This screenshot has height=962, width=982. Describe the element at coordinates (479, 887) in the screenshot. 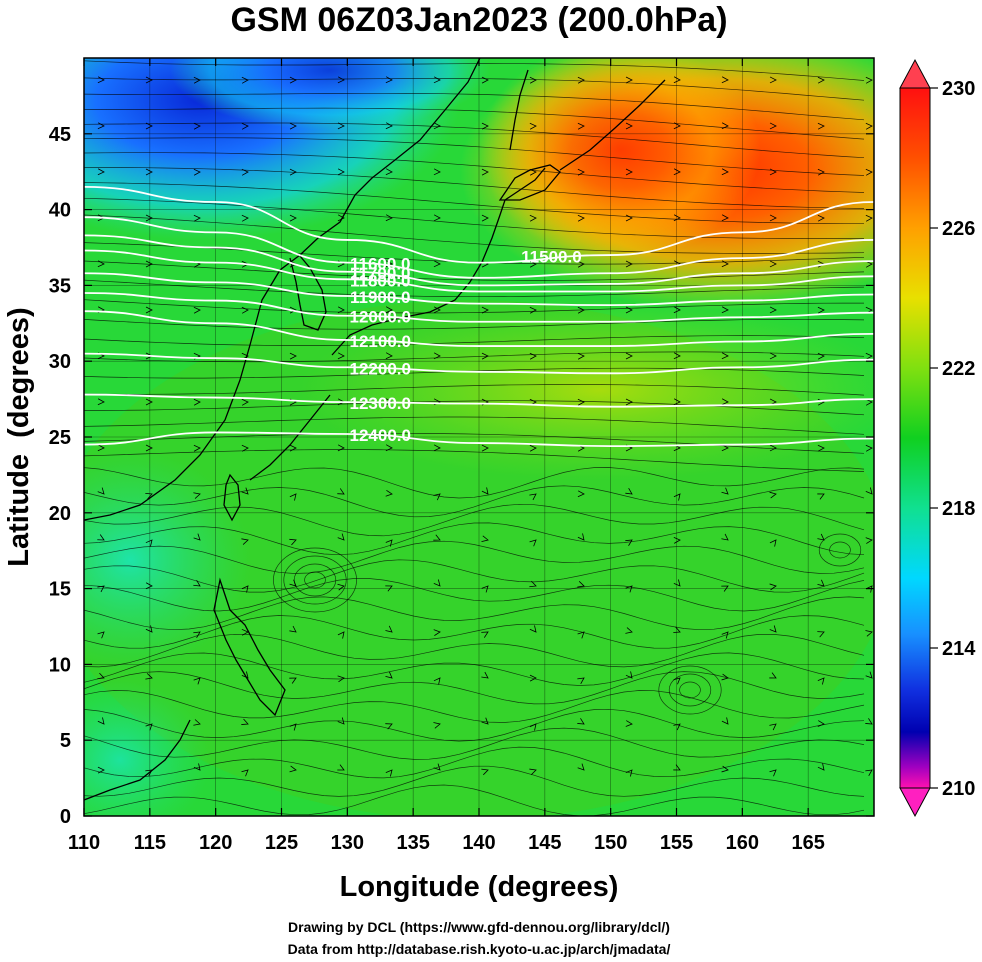

I see `x-axis-title: Longitude (degrees)` at that location.